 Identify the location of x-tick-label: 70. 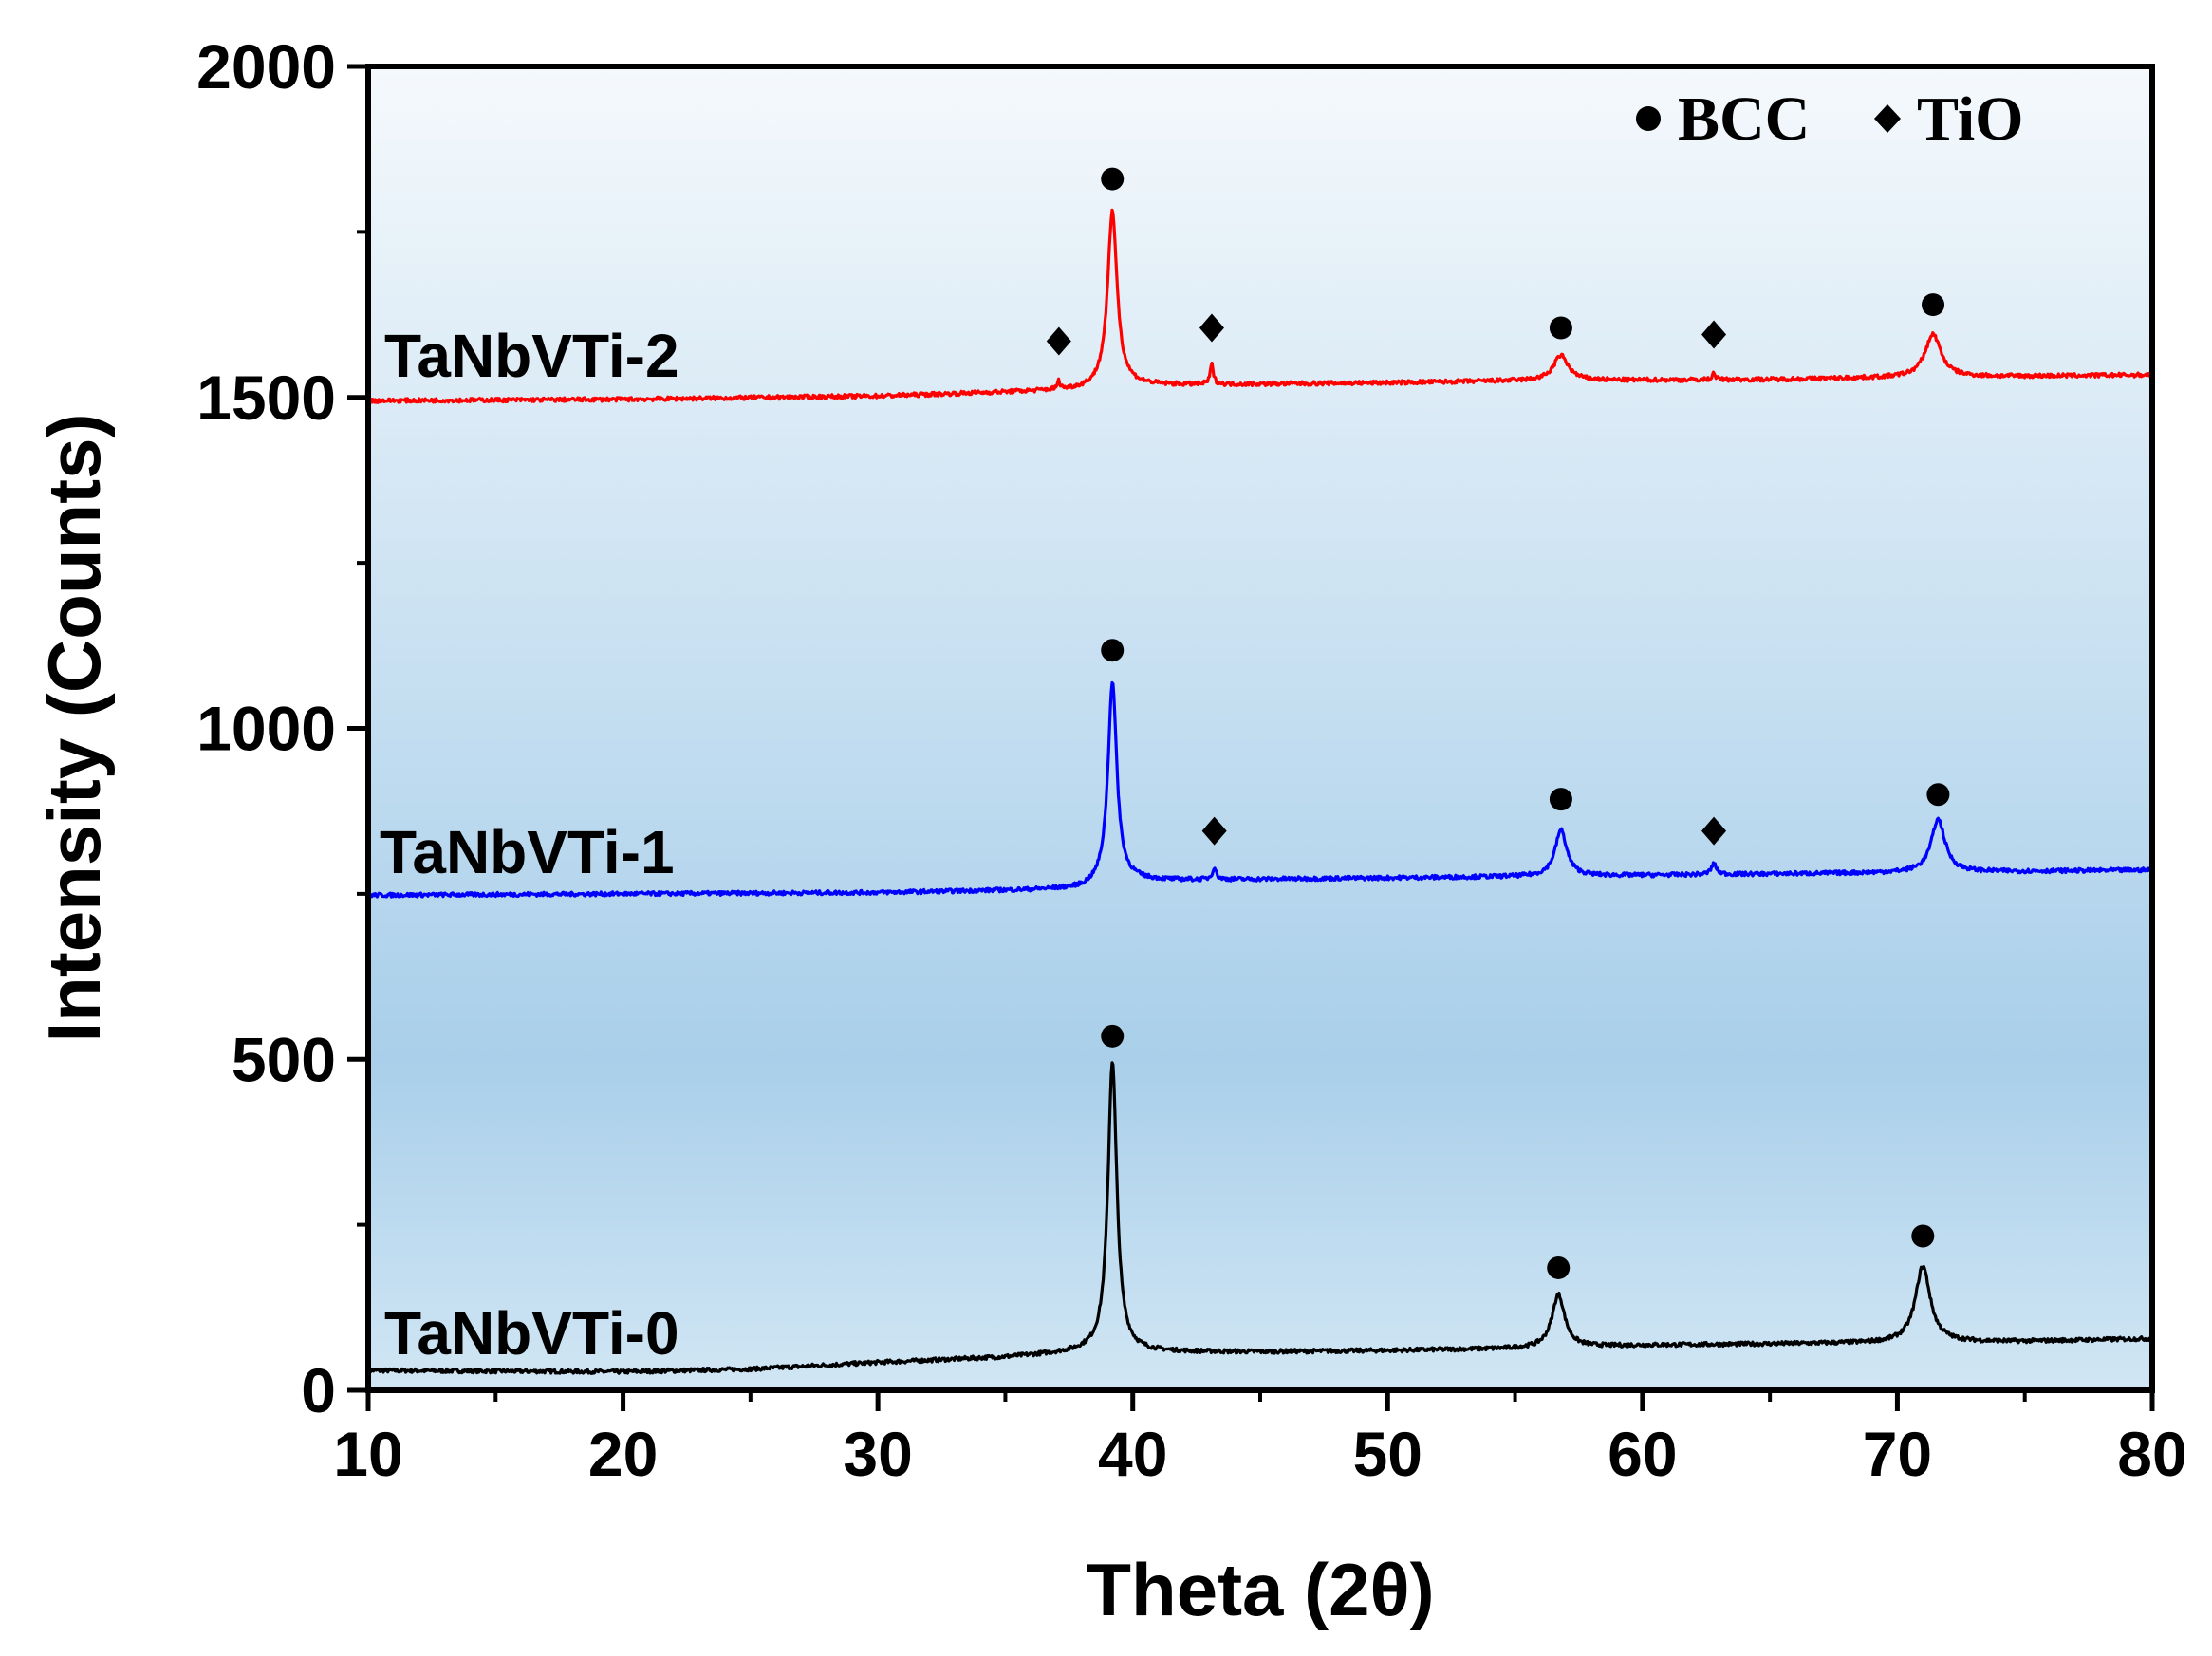
(1898, 1454).